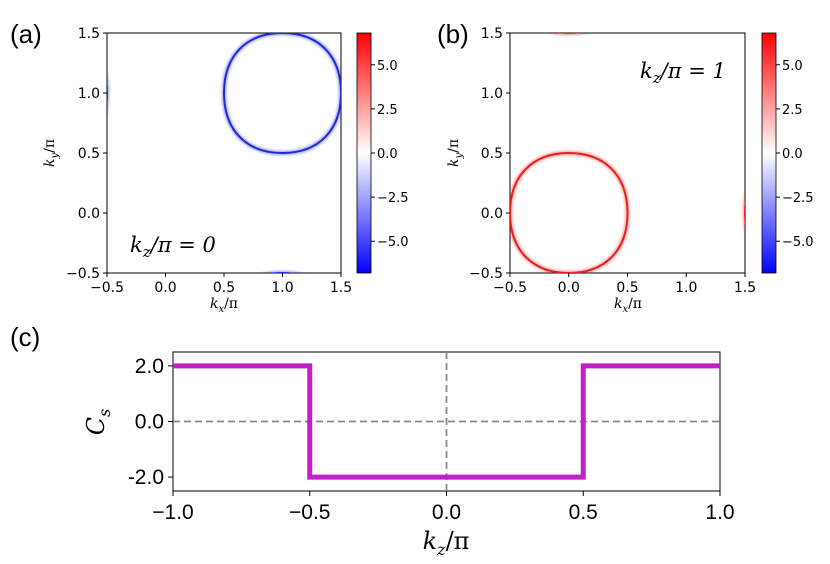 The image size is (830, 564). Describe the element at coordinates (683, 73) in the screenshot. I see `heatmap-b-annotation: kz/π = 1` at that location.